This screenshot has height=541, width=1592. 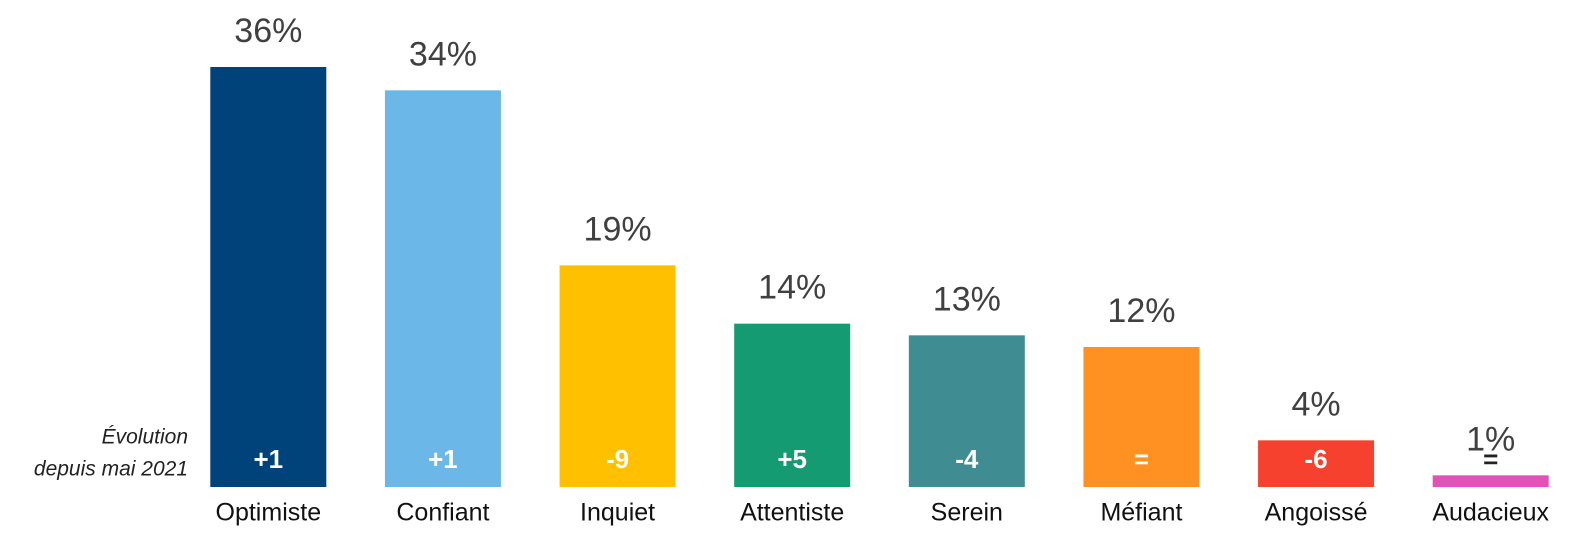 What do you see at coordinates (967, 459) in the screenshot?
I see `evolution-label: -4` at bounding box center [967, 459].